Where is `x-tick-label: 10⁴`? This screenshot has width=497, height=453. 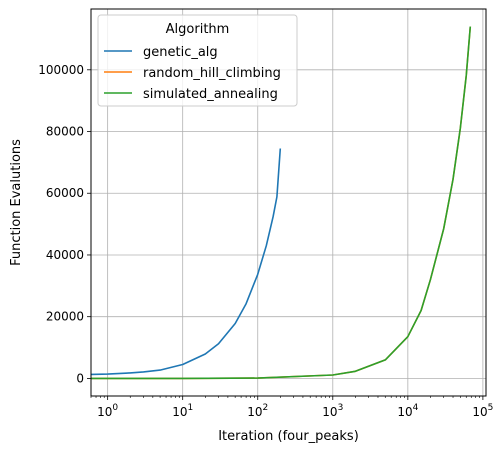
x-tick-label: 10⁴ is located at coordinates (407, 411).